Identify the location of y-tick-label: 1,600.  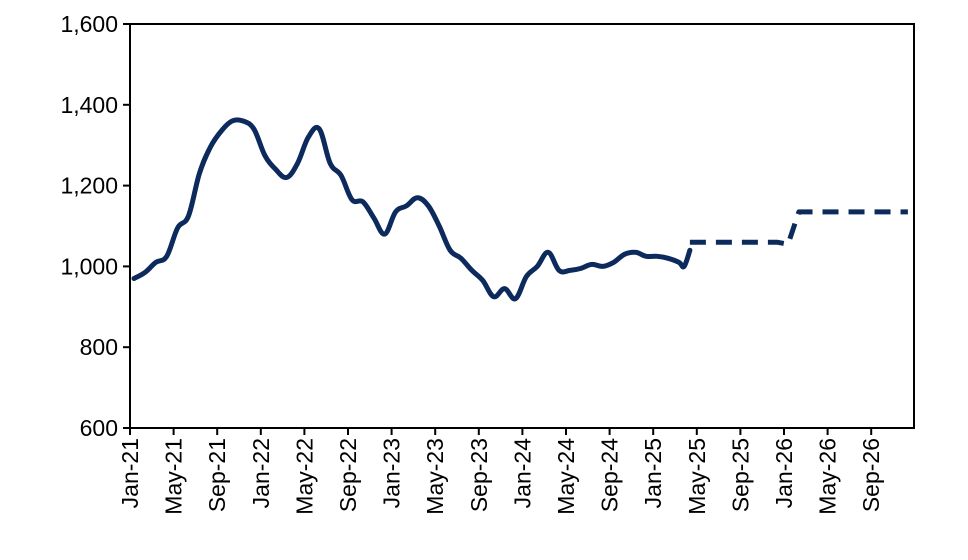
(89, 24).